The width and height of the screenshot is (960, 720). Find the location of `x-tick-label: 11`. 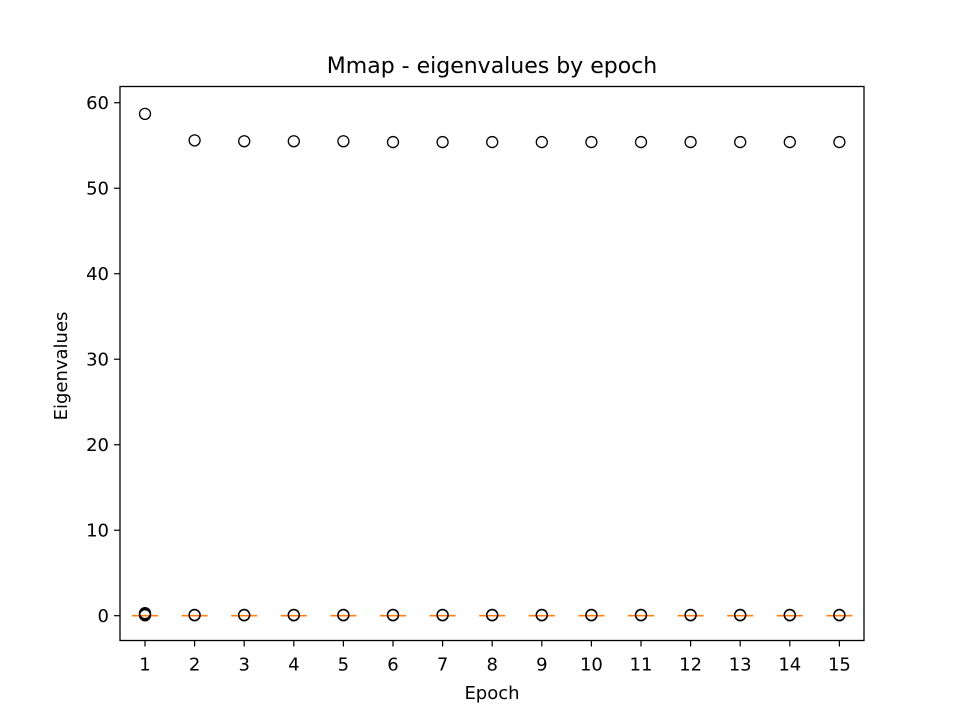

x-tick-label: 11 is located at coordinates (641, 665).